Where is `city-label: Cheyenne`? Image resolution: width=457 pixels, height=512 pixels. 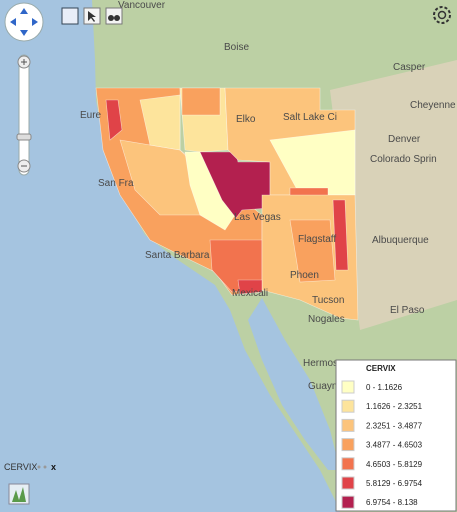
city-label: Cheyenne is located at coordinates (433, 105).